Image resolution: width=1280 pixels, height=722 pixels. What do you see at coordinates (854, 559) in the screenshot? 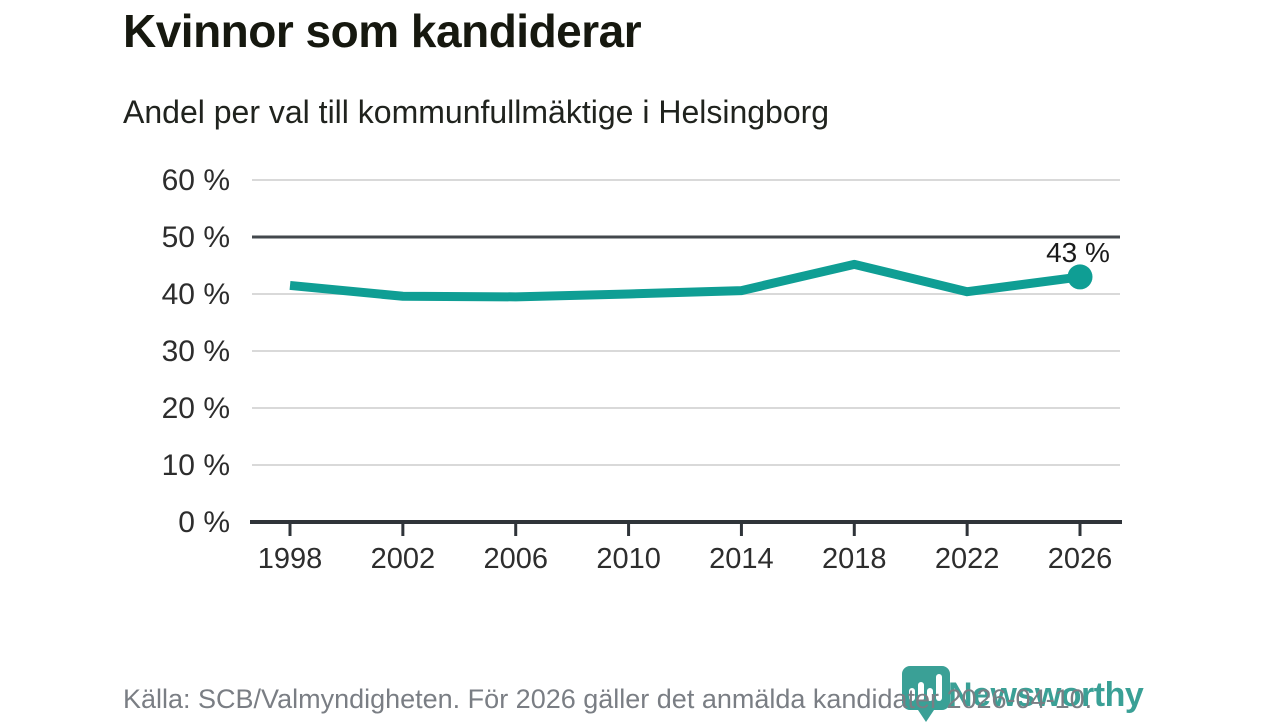
I see `x-tick-label: 2018` at bounding box center [854, 559].